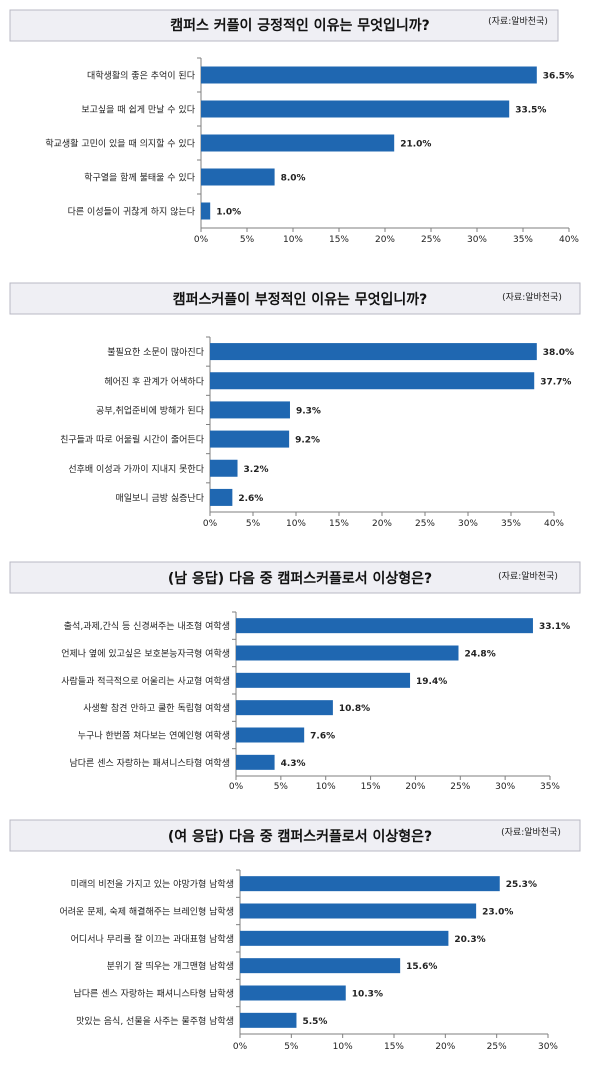 This screenshot has height=1081, width=600. Describe the element at coordinates (156, 352) in the screenshot. I see `category-label: 불필요한 소문이 많아진다` at that location.